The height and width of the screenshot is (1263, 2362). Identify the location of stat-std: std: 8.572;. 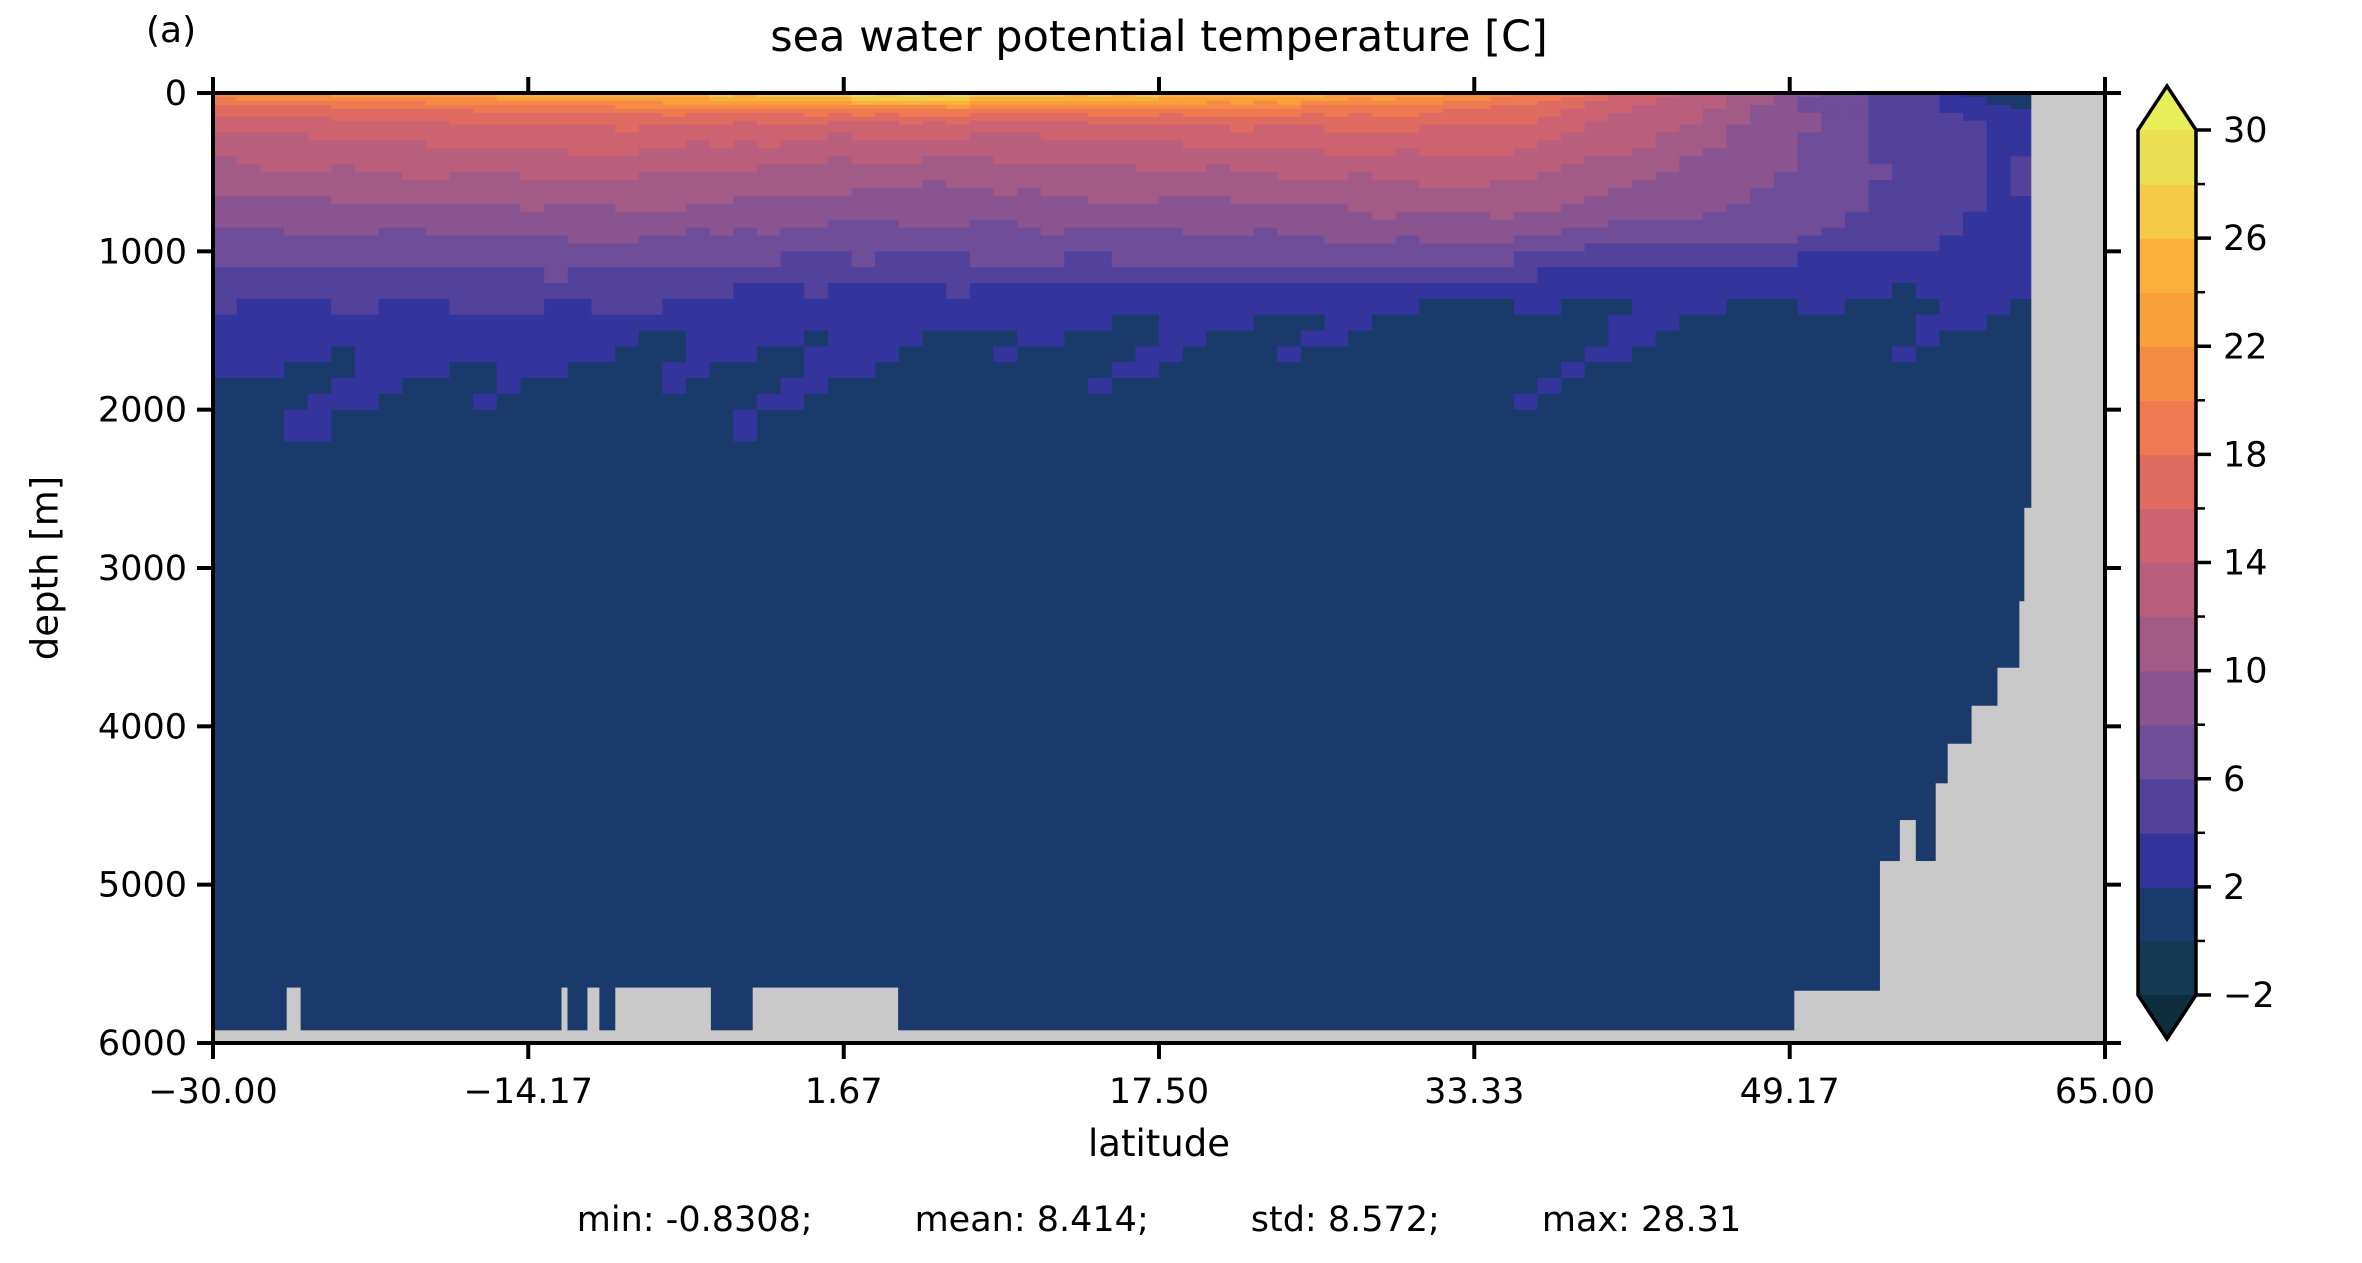
(1345, 1220).